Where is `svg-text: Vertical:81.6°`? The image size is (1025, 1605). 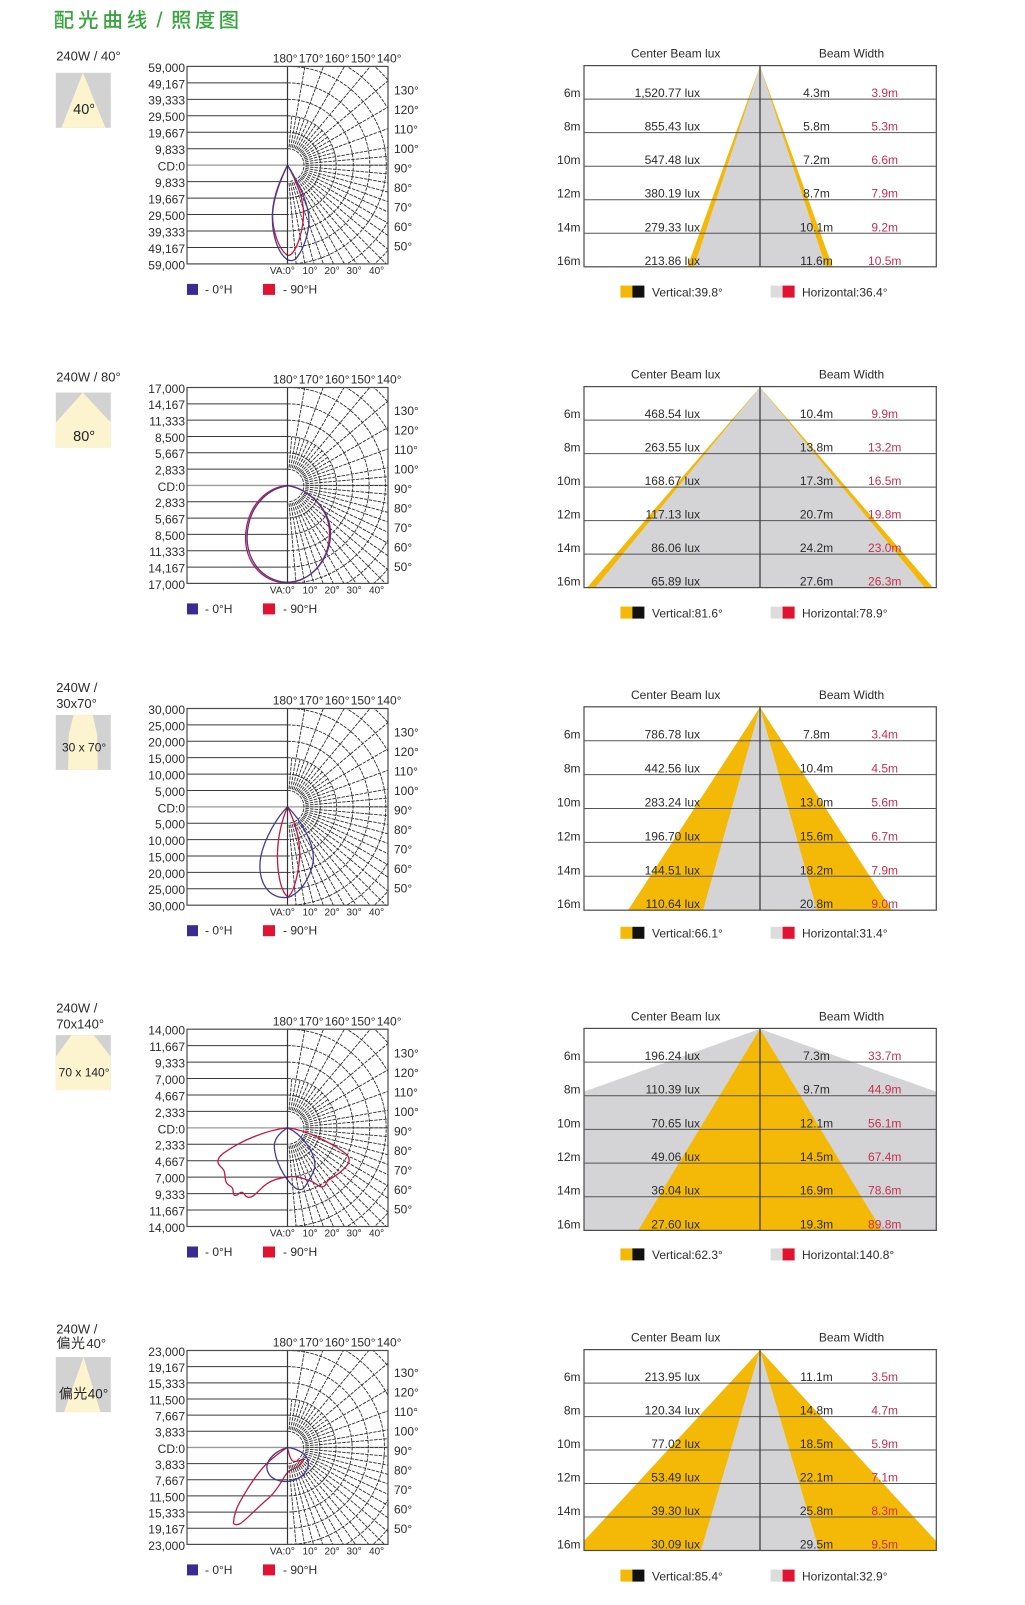 svg-text: Vertical:81.6° is located at coordinates (687, 613).